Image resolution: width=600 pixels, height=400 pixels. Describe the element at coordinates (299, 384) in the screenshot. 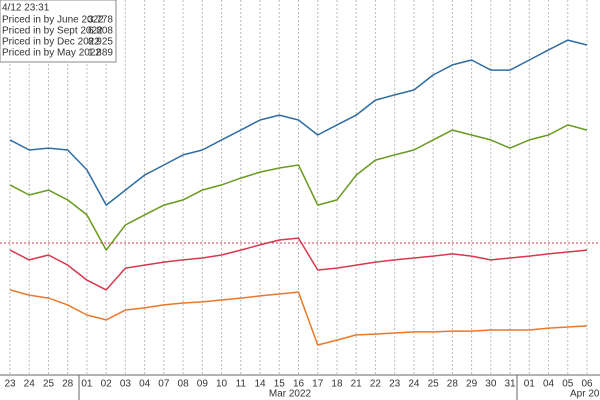

I see `x-tick-label: 16` at that location.